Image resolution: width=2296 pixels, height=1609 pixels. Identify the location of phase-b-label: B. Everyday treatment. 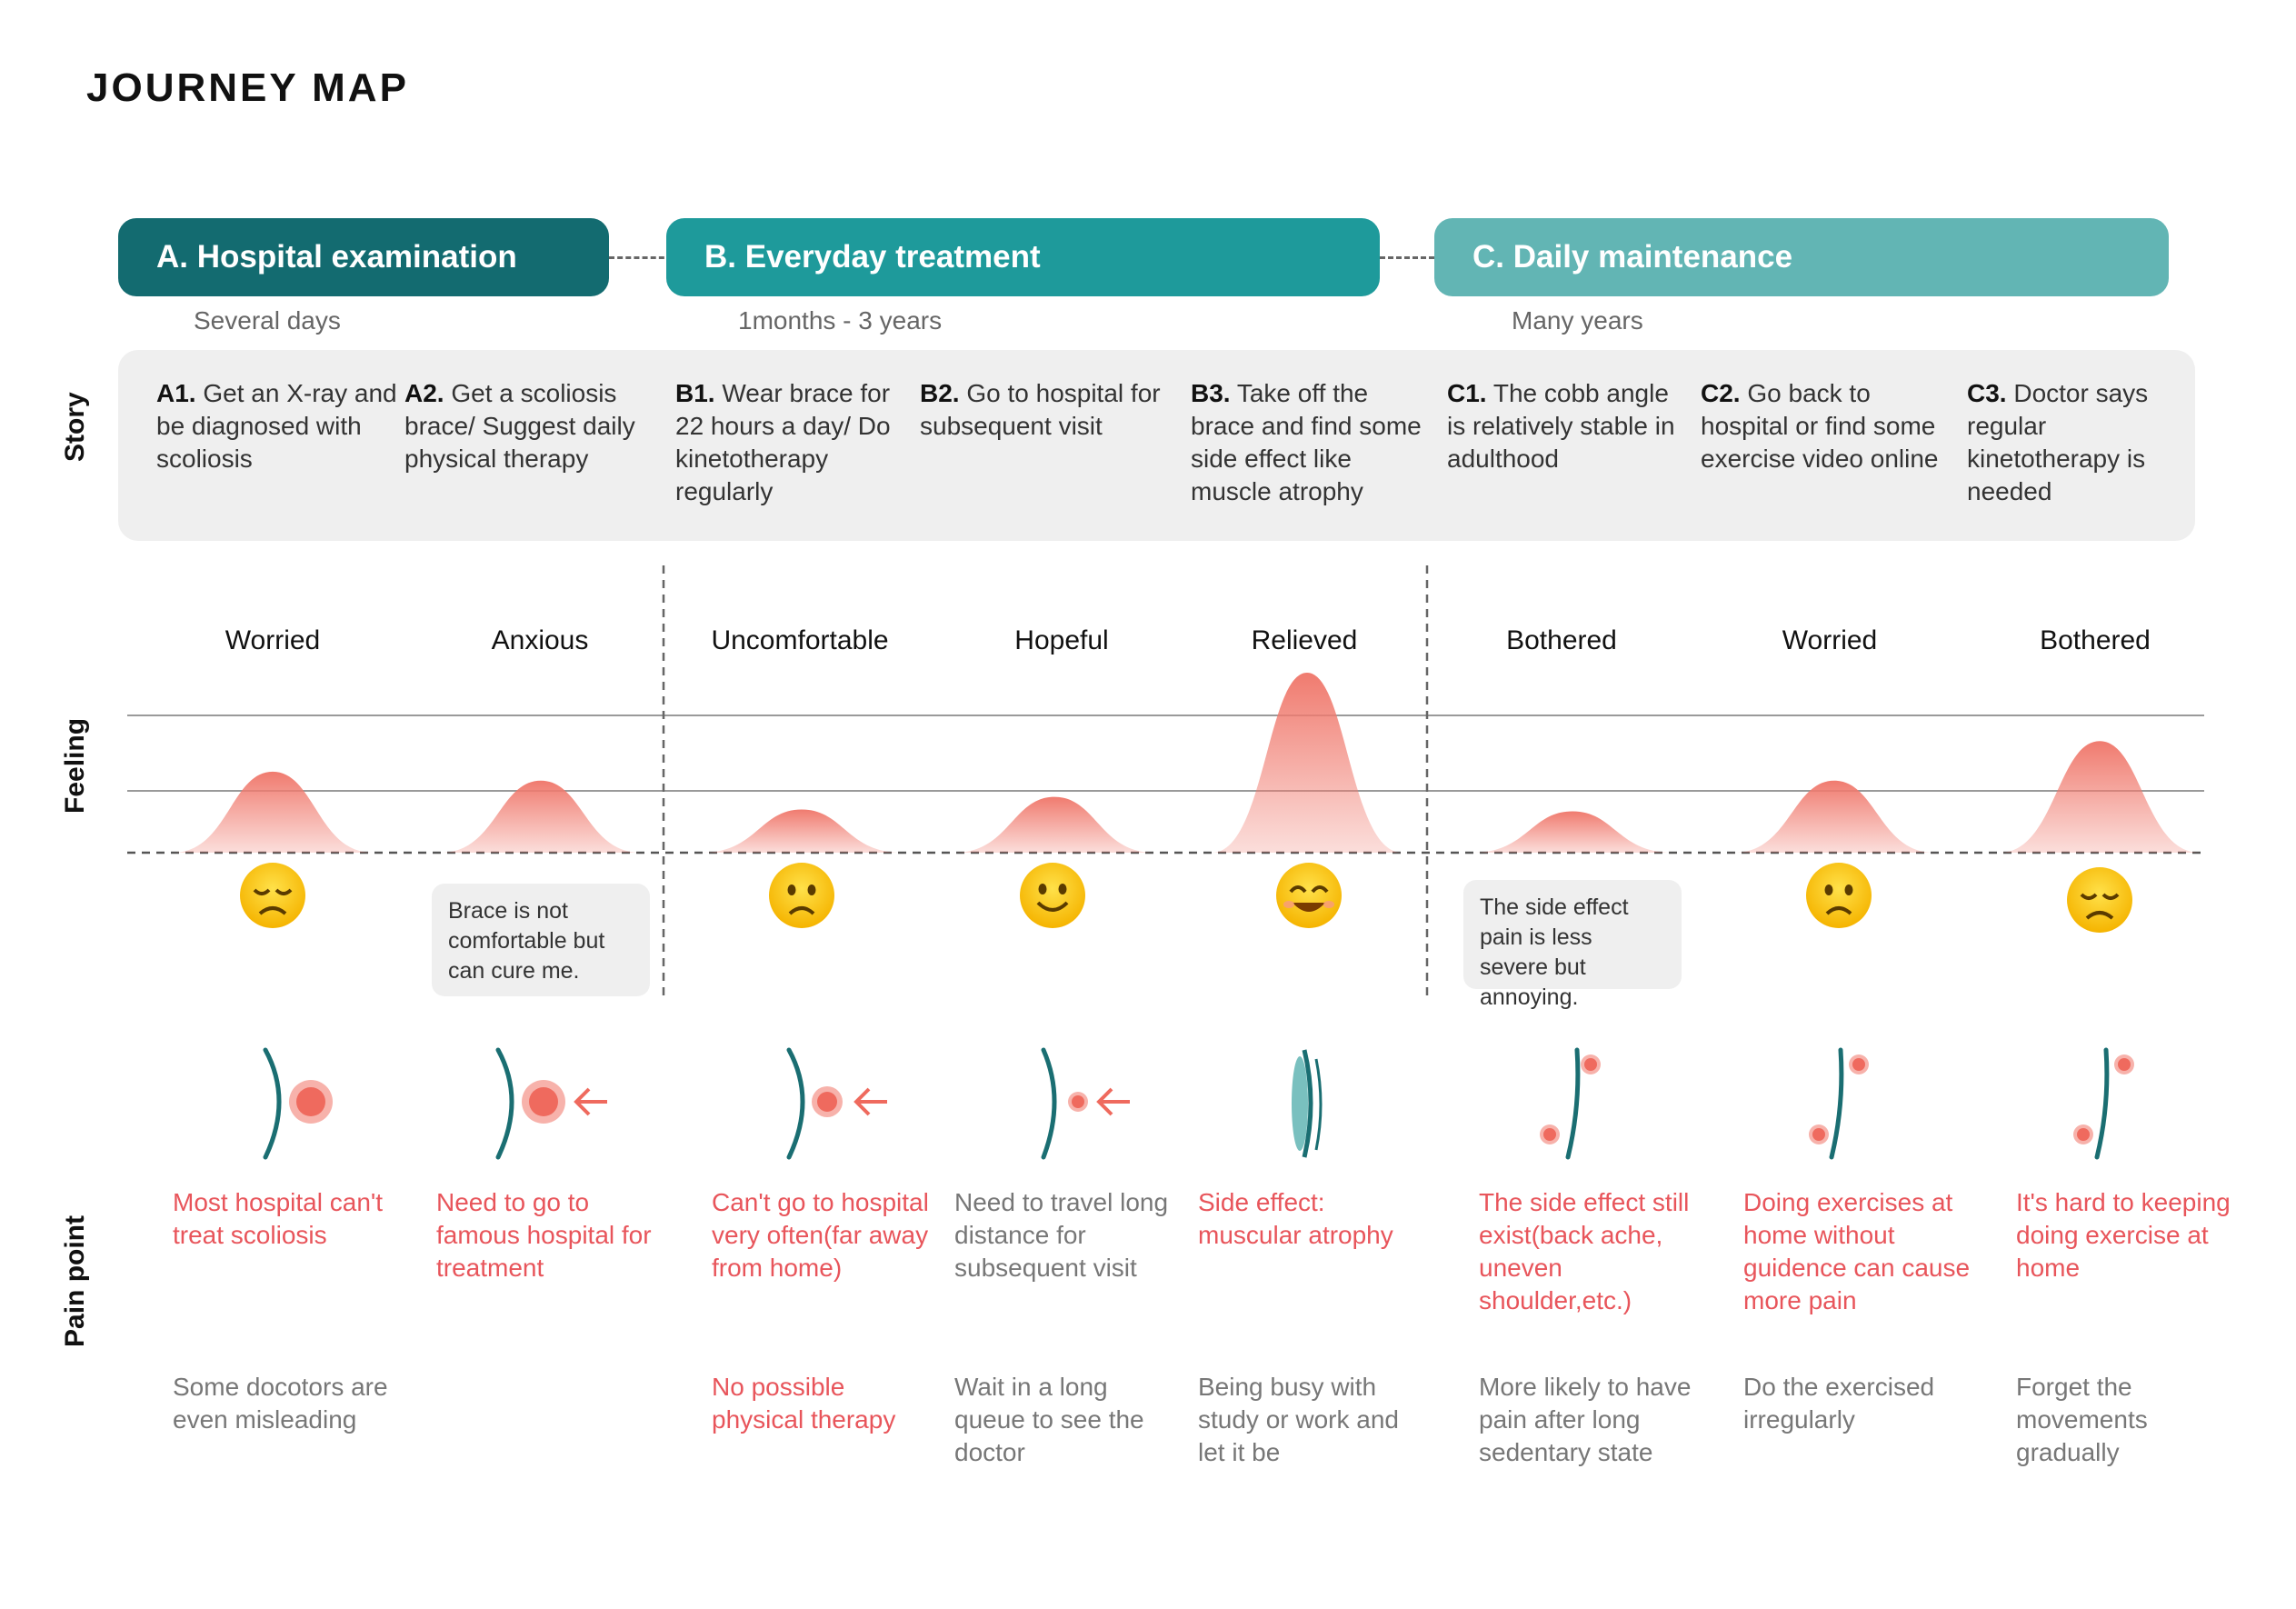
(872, 257).